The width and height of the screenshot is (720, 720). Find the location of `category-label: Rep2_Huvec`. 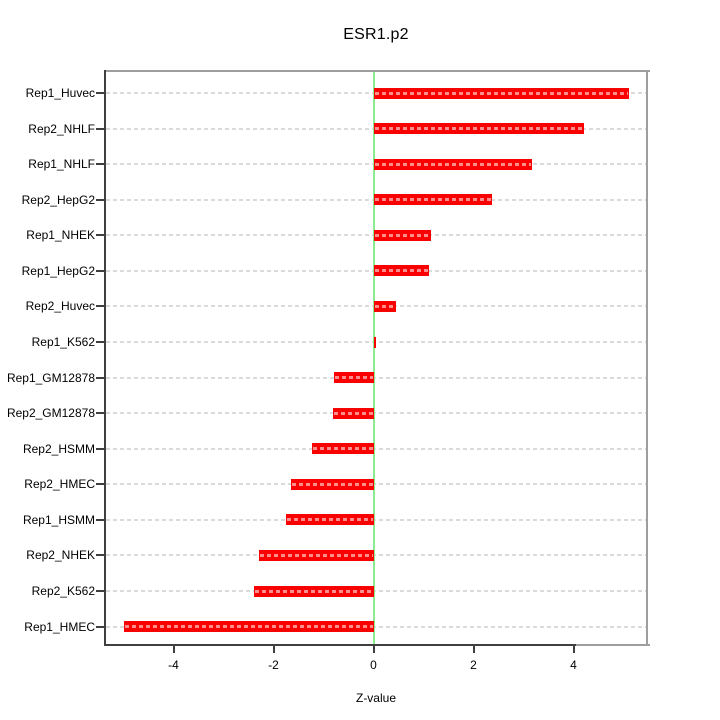

category-label: Rep2_Huvec is located at coordinates (60, 306).